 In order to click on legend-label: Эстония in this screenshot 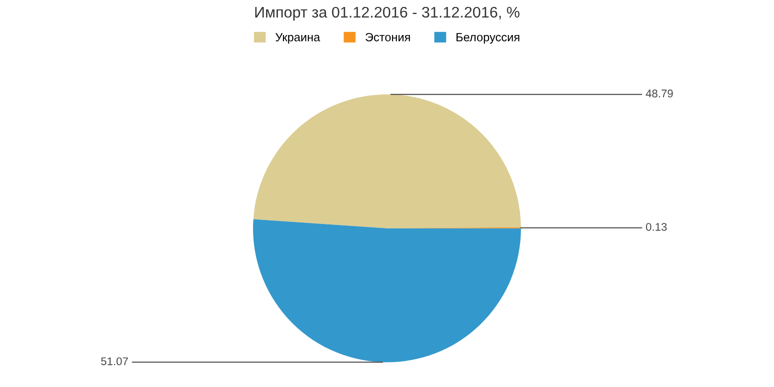, I will do `click(388, 37)`.